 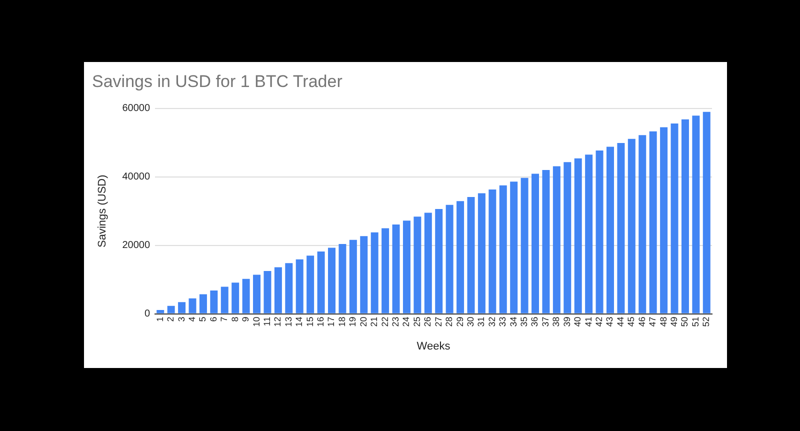 What do you see at coordinates (385, 321) in the screenshot?
I see `x-tick-label: 22` at bounding box center [385, 321].